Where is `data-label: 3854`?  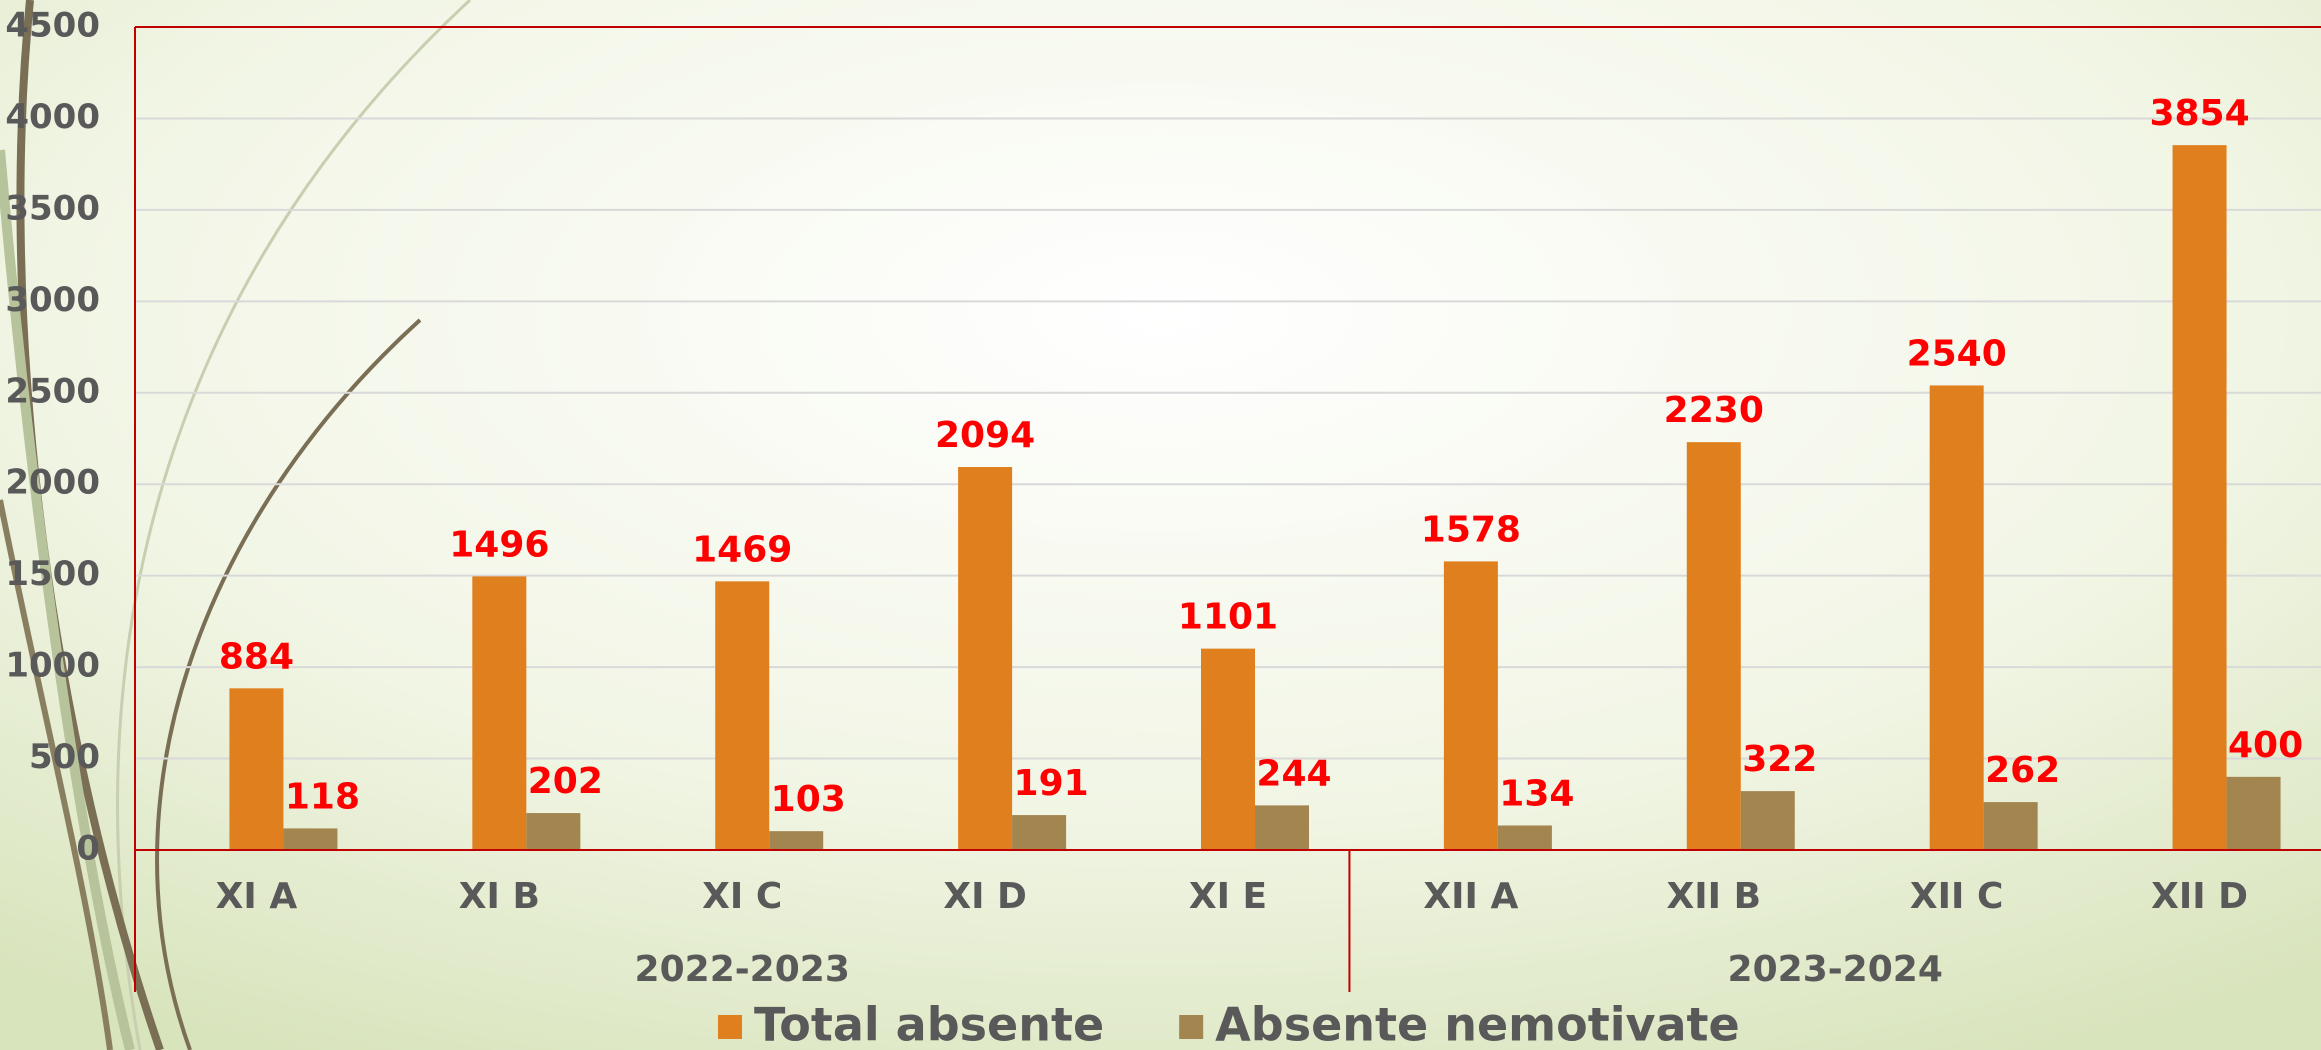
data-label: 3854 is located at coordinates (2199, 113).